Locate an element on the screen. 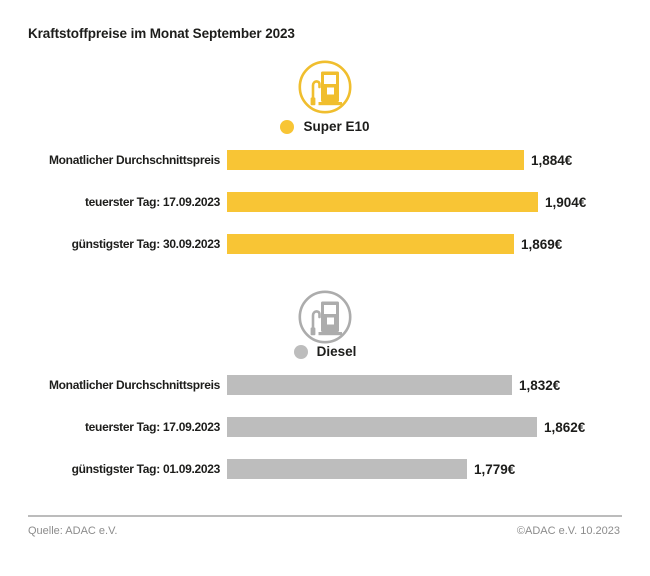 The width and height of the screenshot is (650, 576). bar-row: Monatlicher Durchschnittspreis 1,884€ is located at coordinates (307, 160).